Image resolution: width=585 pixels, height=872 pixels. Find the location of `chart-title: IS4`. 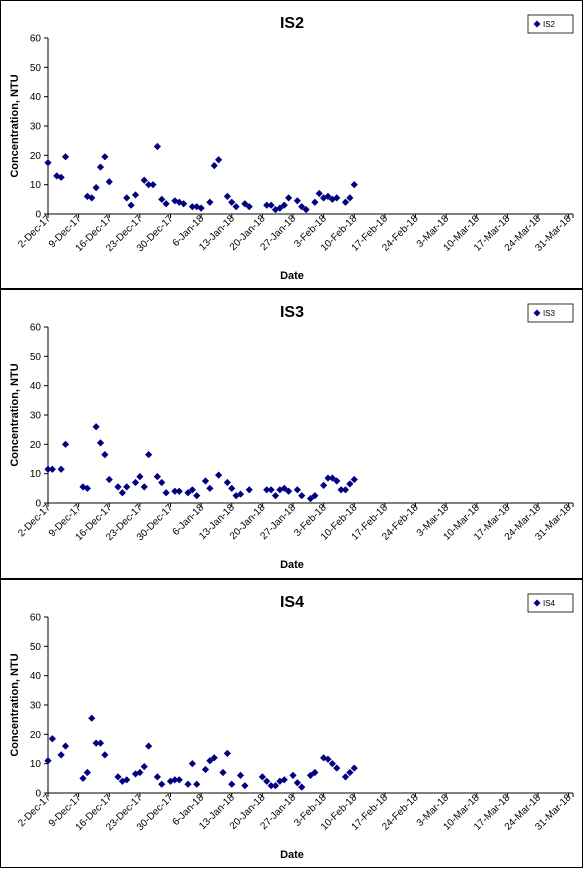

chart-title: IS4 is located at coordinates (292, 602).